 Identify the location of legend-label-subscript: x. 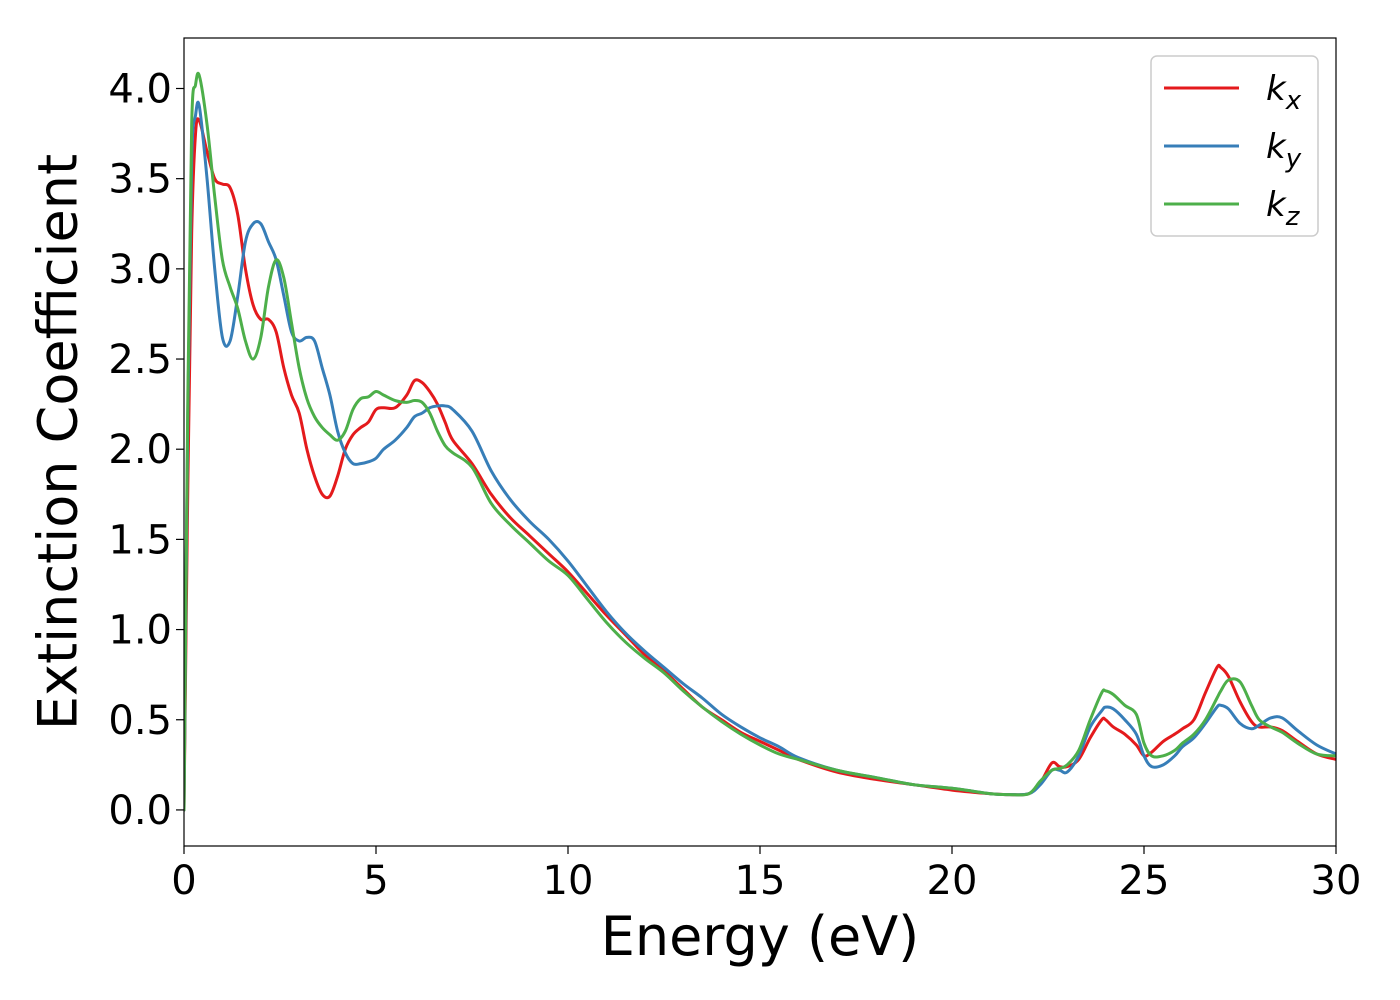
(1293, 101).